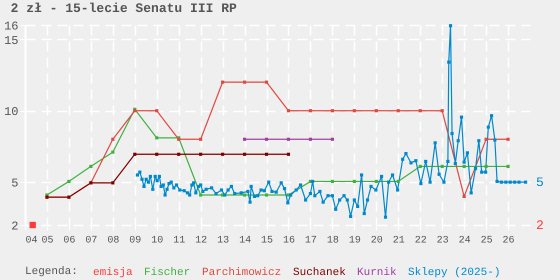 Image resolution: width=560 pixels, height=280 pixels. Describe the element at coordinates (486, 241) in the screenshot. I see `x-tick-label: 25` at that location.